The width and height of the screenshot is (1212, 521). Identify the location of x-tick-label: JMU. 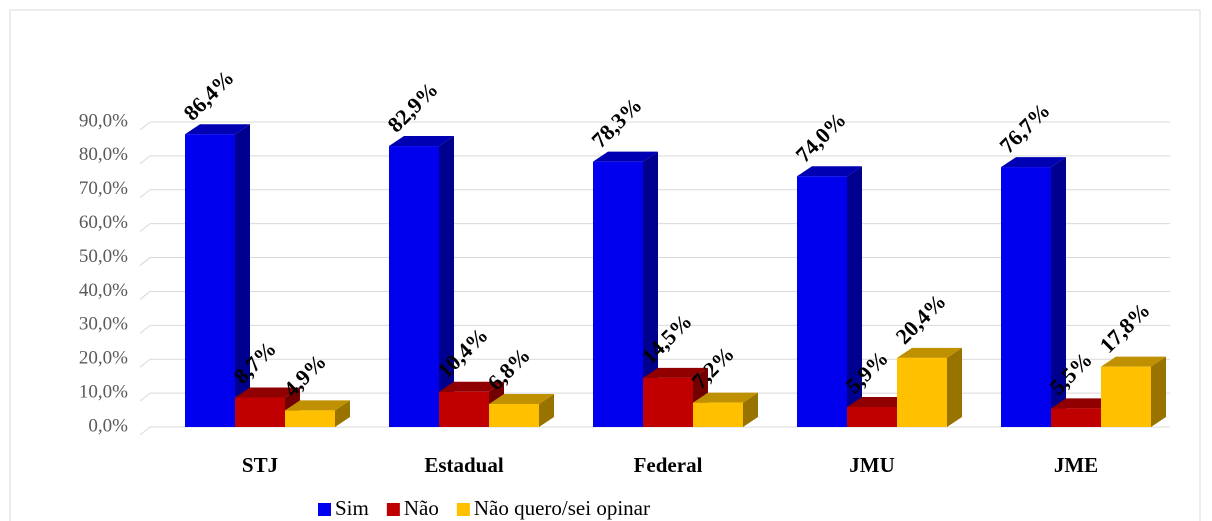
(872, 465).